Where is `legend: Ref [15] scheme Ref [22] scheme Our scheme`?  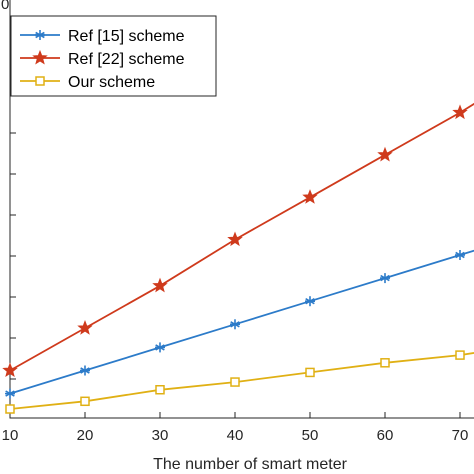
legend: Ref [15] scheme Ref [22] scheme Our scheme is located at coordinates (113, 56).